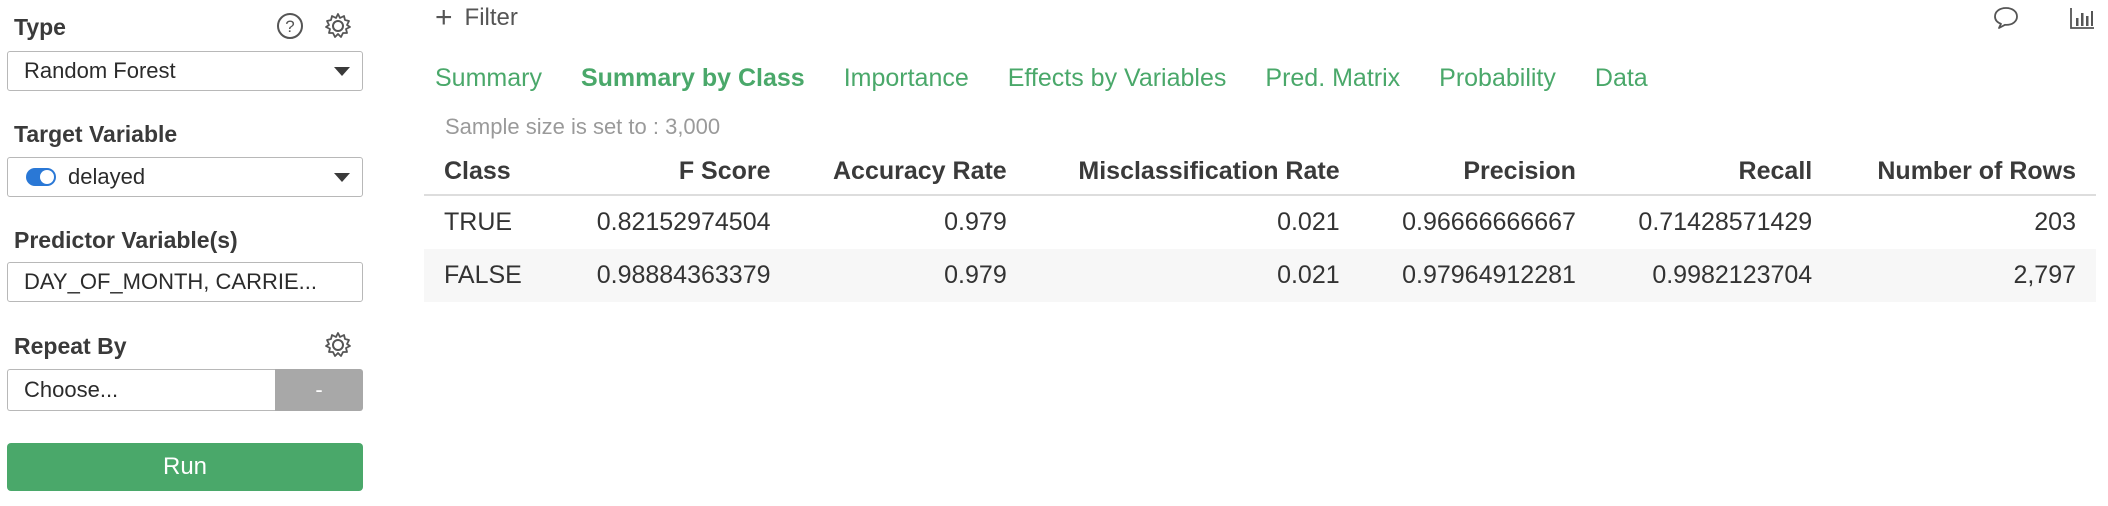  Describe the element at coordinates (319, 390) in the screenshot. I see `repeat-by-button: -` at that location.